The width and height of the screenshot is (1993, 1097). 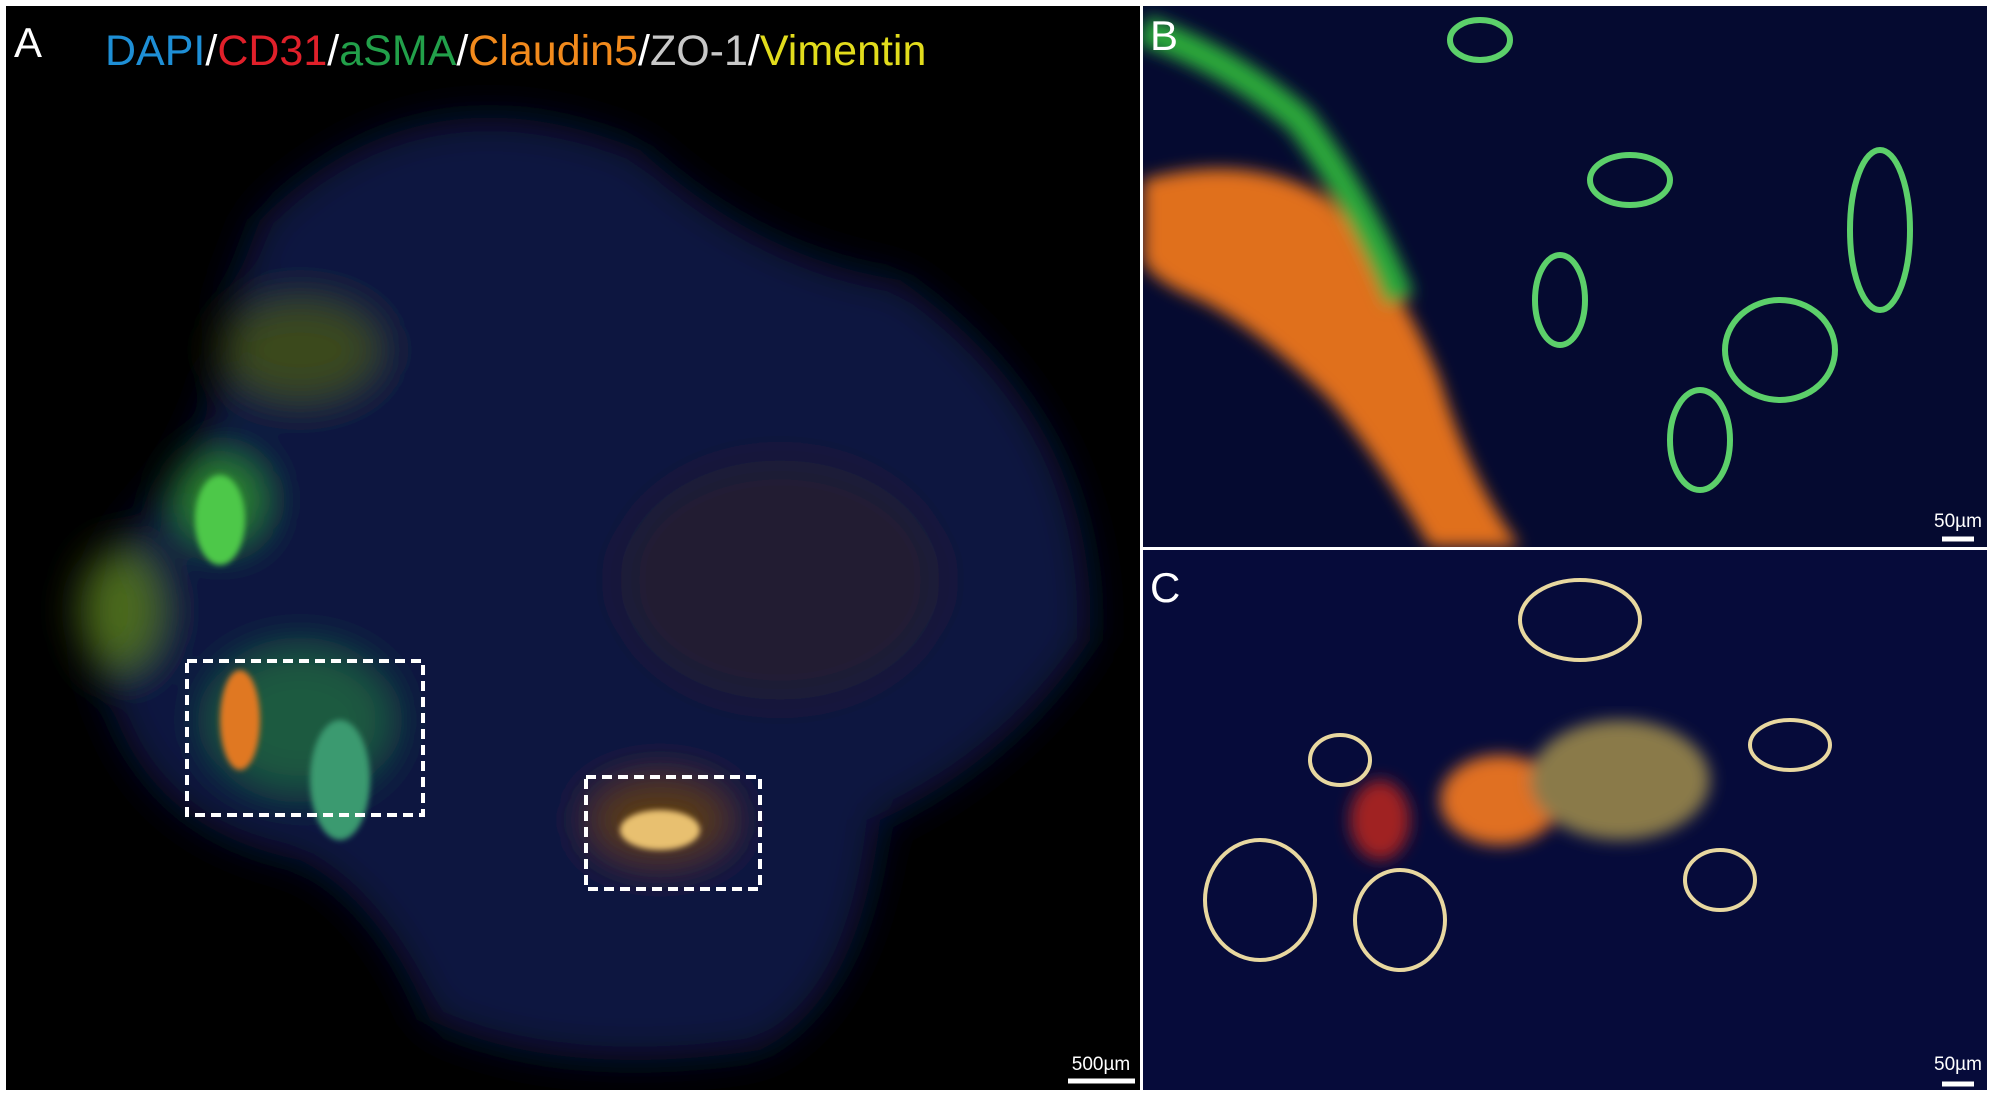 What do you see at coordinates (1164, 35) in the screenshot?
I see `panel-label: B` at bounding box center [1164, 35].